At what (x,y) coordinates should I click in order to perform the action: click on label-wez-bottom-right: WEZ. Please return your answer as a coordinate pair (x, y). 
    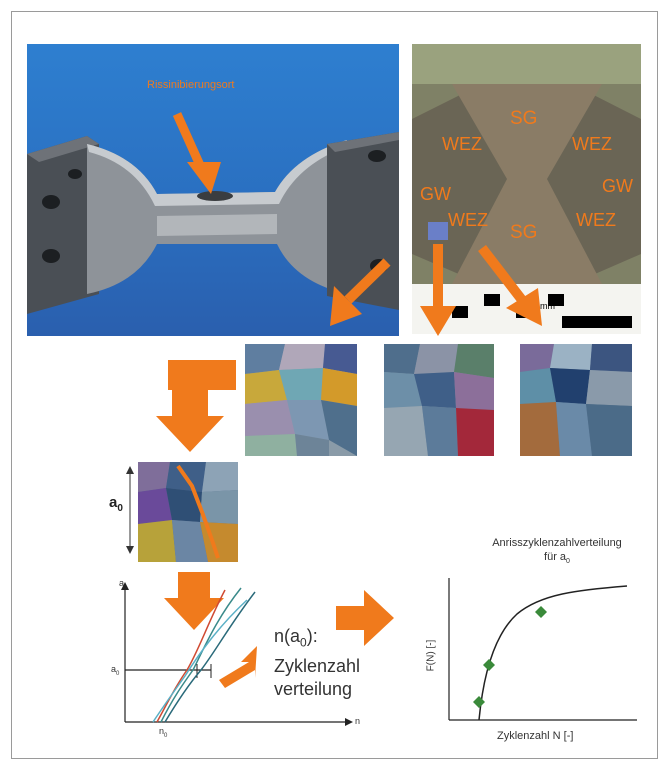
    Looking at the image, I should click on (596, 220).